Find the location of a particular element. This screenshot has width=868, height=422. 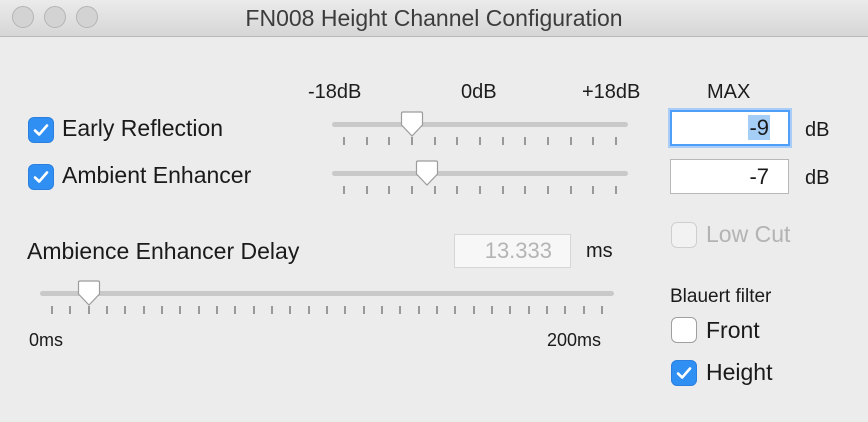

delay-min-label: 0ms is located at coordinates (46, 340).